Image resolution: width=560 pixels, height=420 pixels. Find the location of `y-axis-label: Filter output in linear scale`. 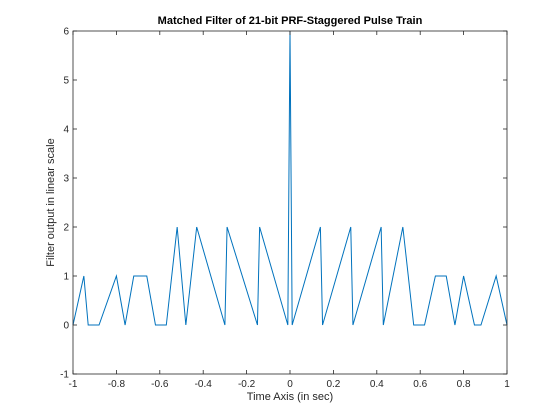

y-axis-label: Filter output in linear scale is located at coordinates (51, 202).